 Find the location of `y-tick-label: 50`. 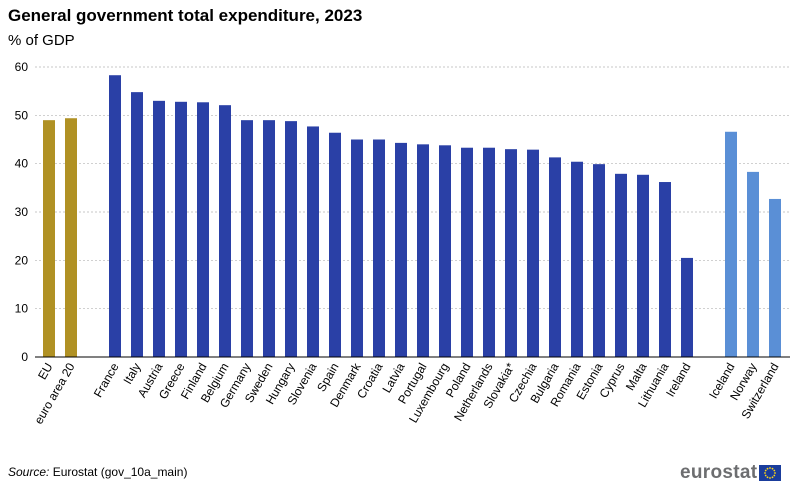

y-tick-label: 50 is located at coordinates (22, 115).